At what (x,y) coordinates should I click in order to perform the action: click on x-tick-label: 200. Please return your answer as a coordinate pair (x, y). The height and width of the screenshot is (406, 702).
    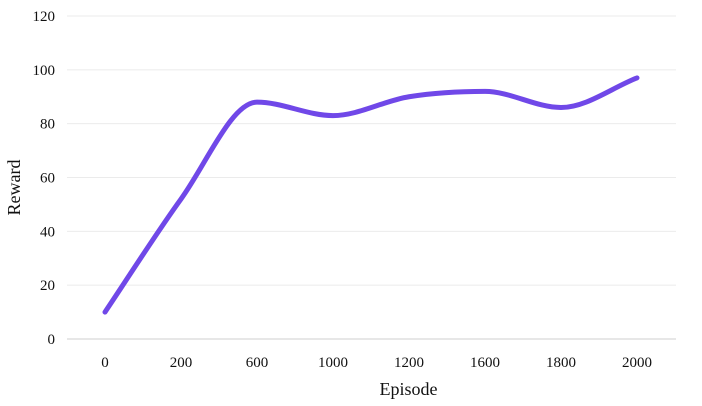
    Looking at the image, I should click on (181, 363).